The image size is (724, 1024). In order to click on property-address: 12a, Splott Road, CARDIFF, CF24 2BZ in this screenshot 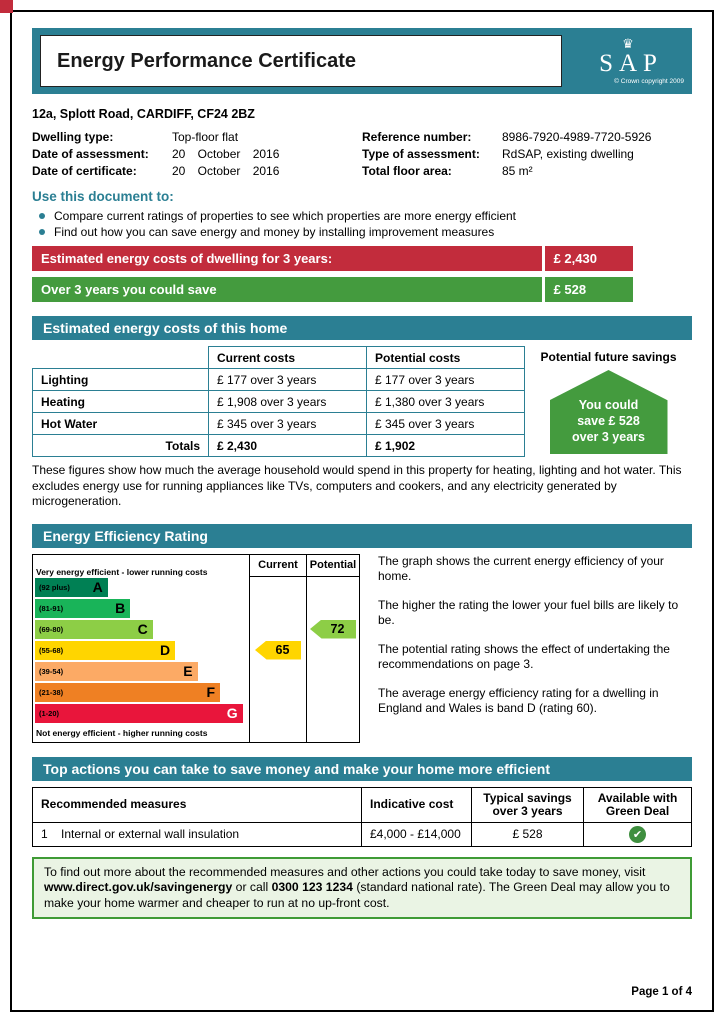, I will do `click(143, 114)`.